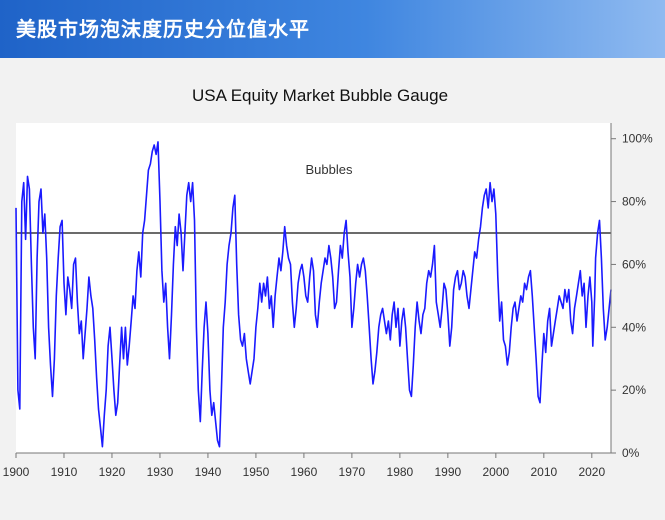  Describe the element at coordinates (634, 327) in the screenshot. I see `y-tick-label: 40%` at that location.